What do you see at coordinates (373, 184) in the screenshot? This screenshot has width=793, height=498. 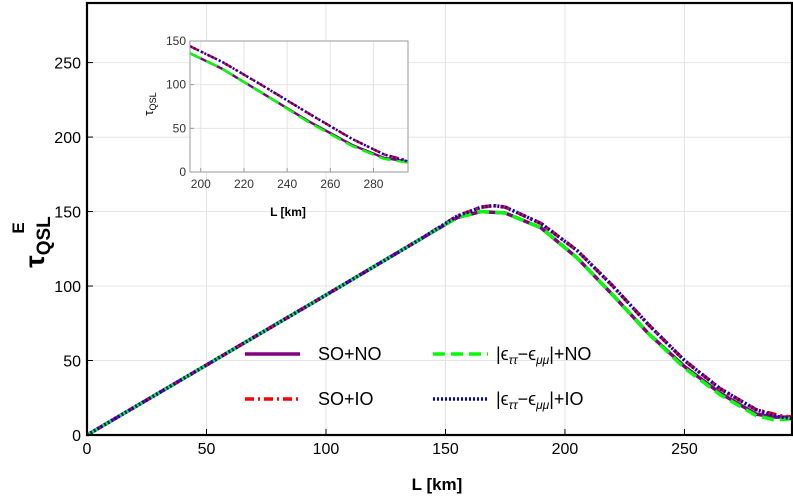 I see `inset-x-tick-label: 280` at bounding box center [373, 184].